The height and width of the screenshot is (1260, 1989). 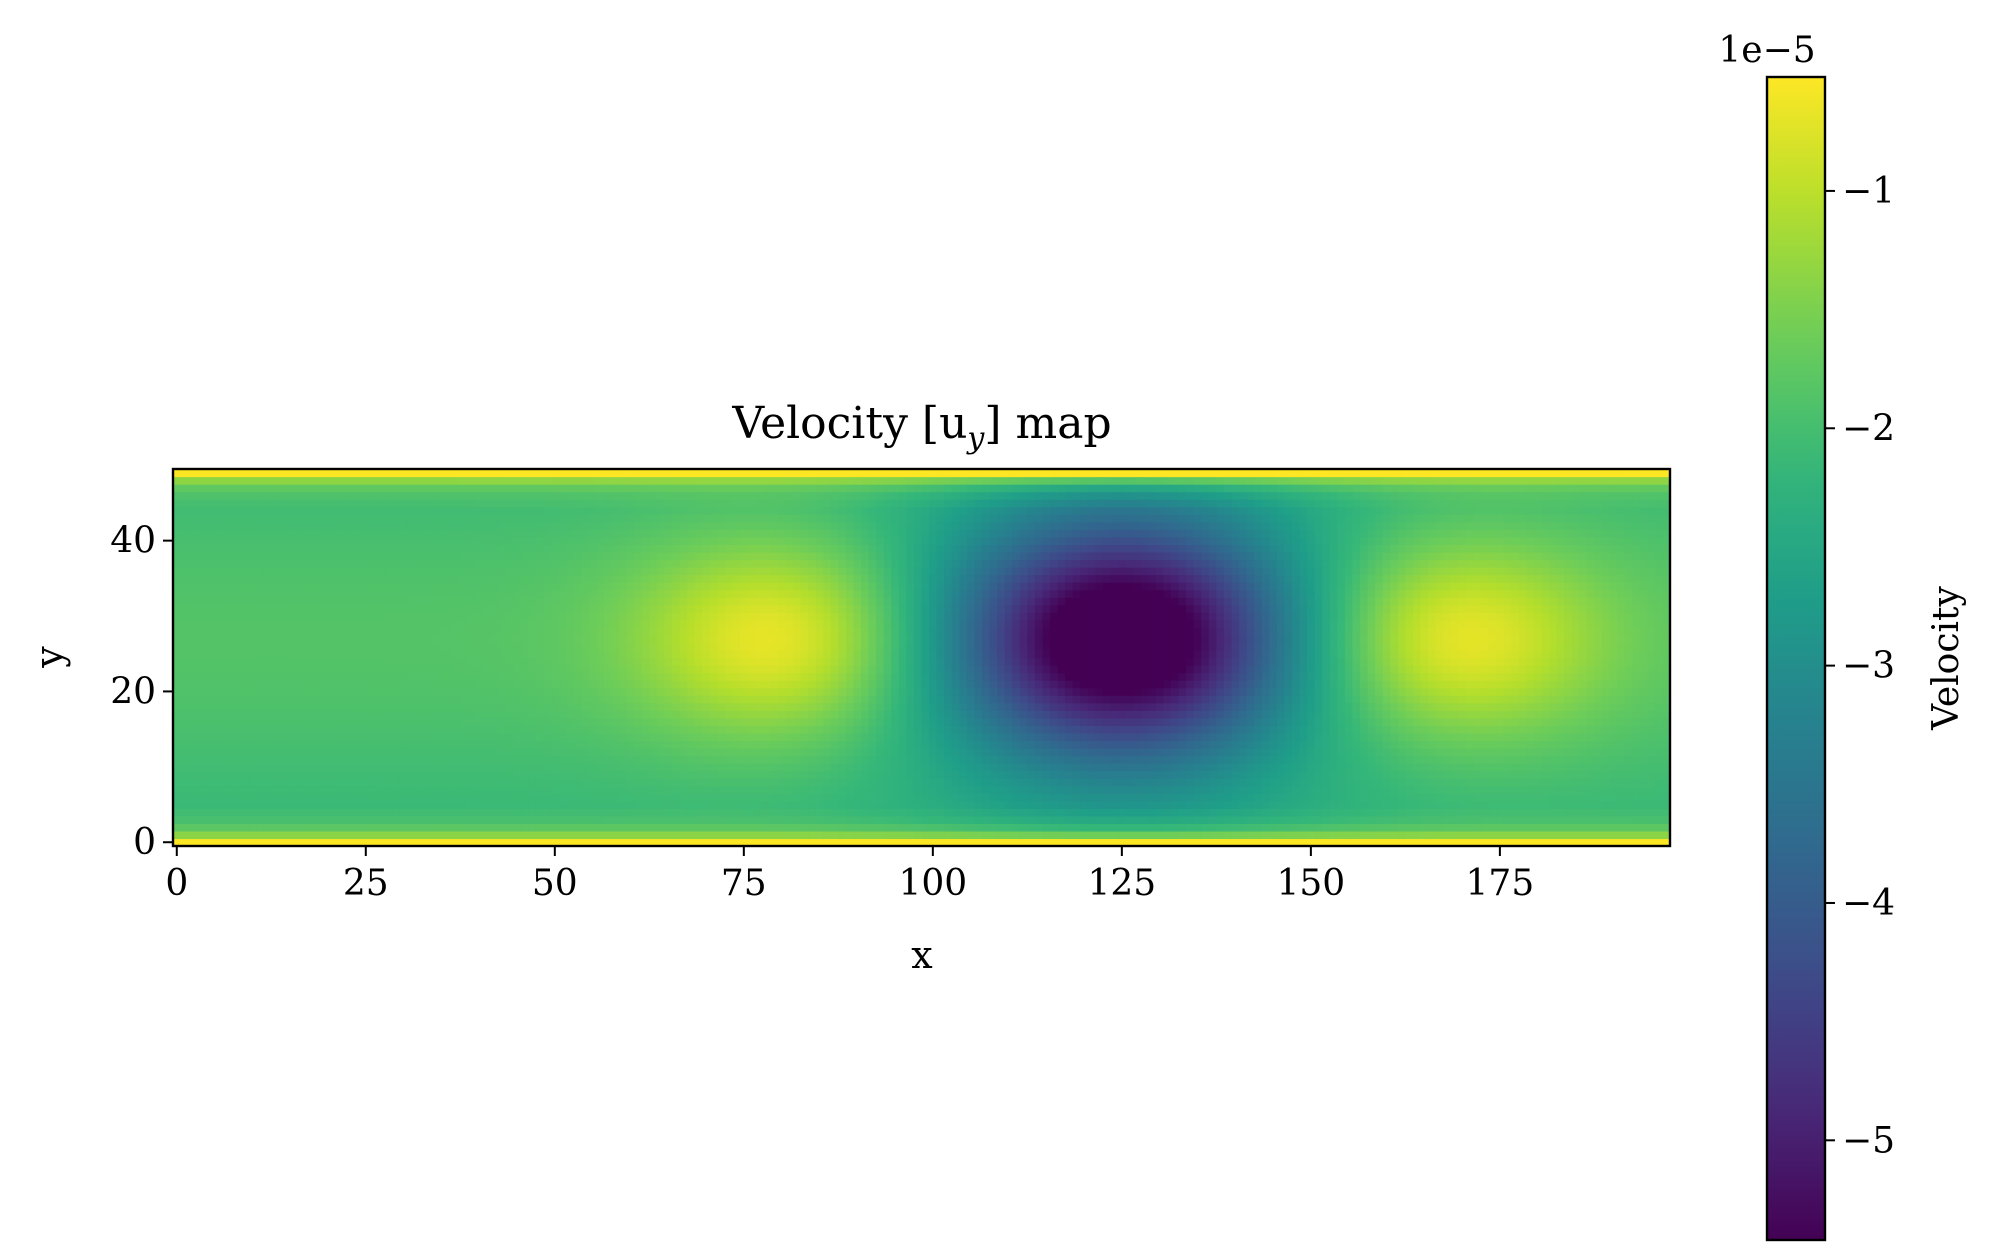 What do you see at coordinates (744, 883) in the screenshot?
I see `x-tick-label: 75` at bounding box center [744, 883].